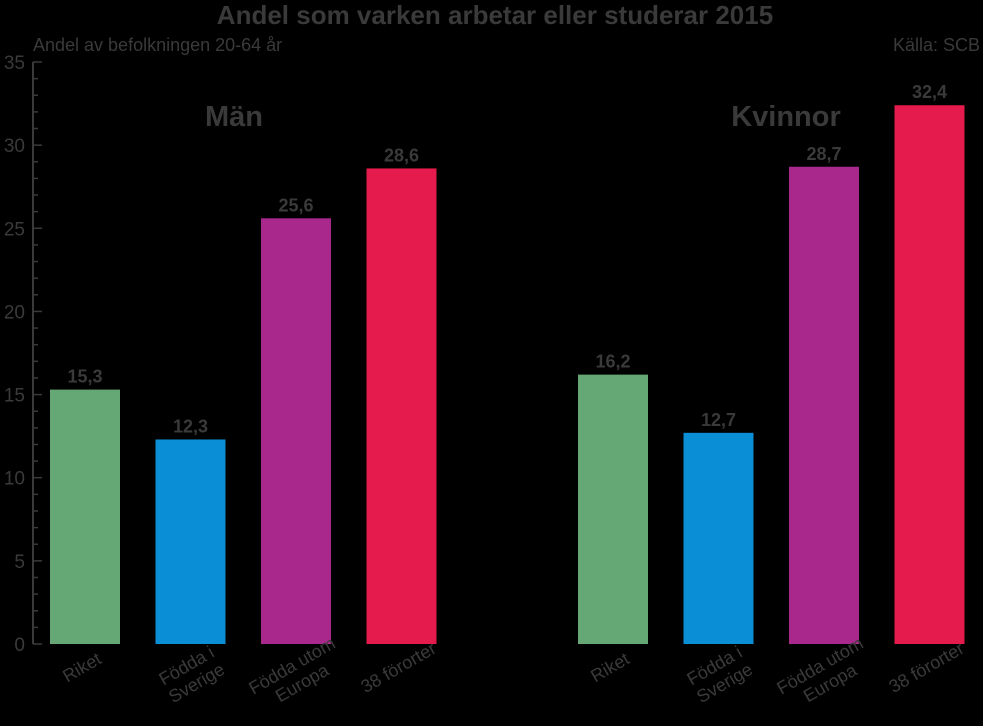  Describe the element at coordinates (823, 154) in the screenshot. I see `data-label: 28,7` at that location.